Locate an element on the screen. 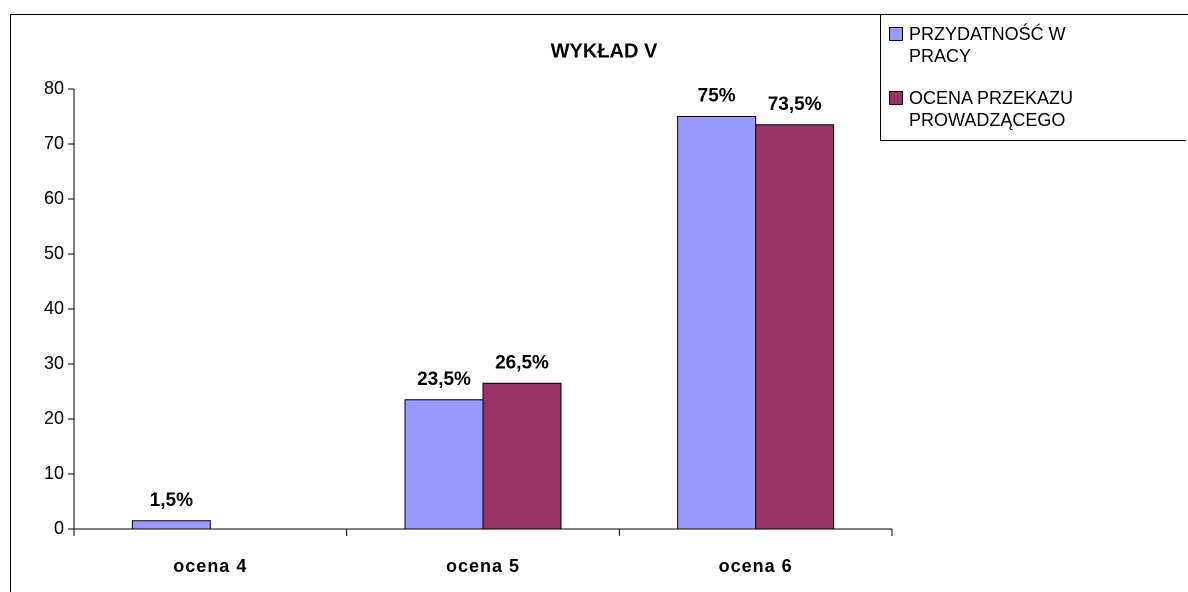 The height and width of the screenshot is (592, 1188). x-tick-label: ocena 6 is located at coordinates (756, 566).